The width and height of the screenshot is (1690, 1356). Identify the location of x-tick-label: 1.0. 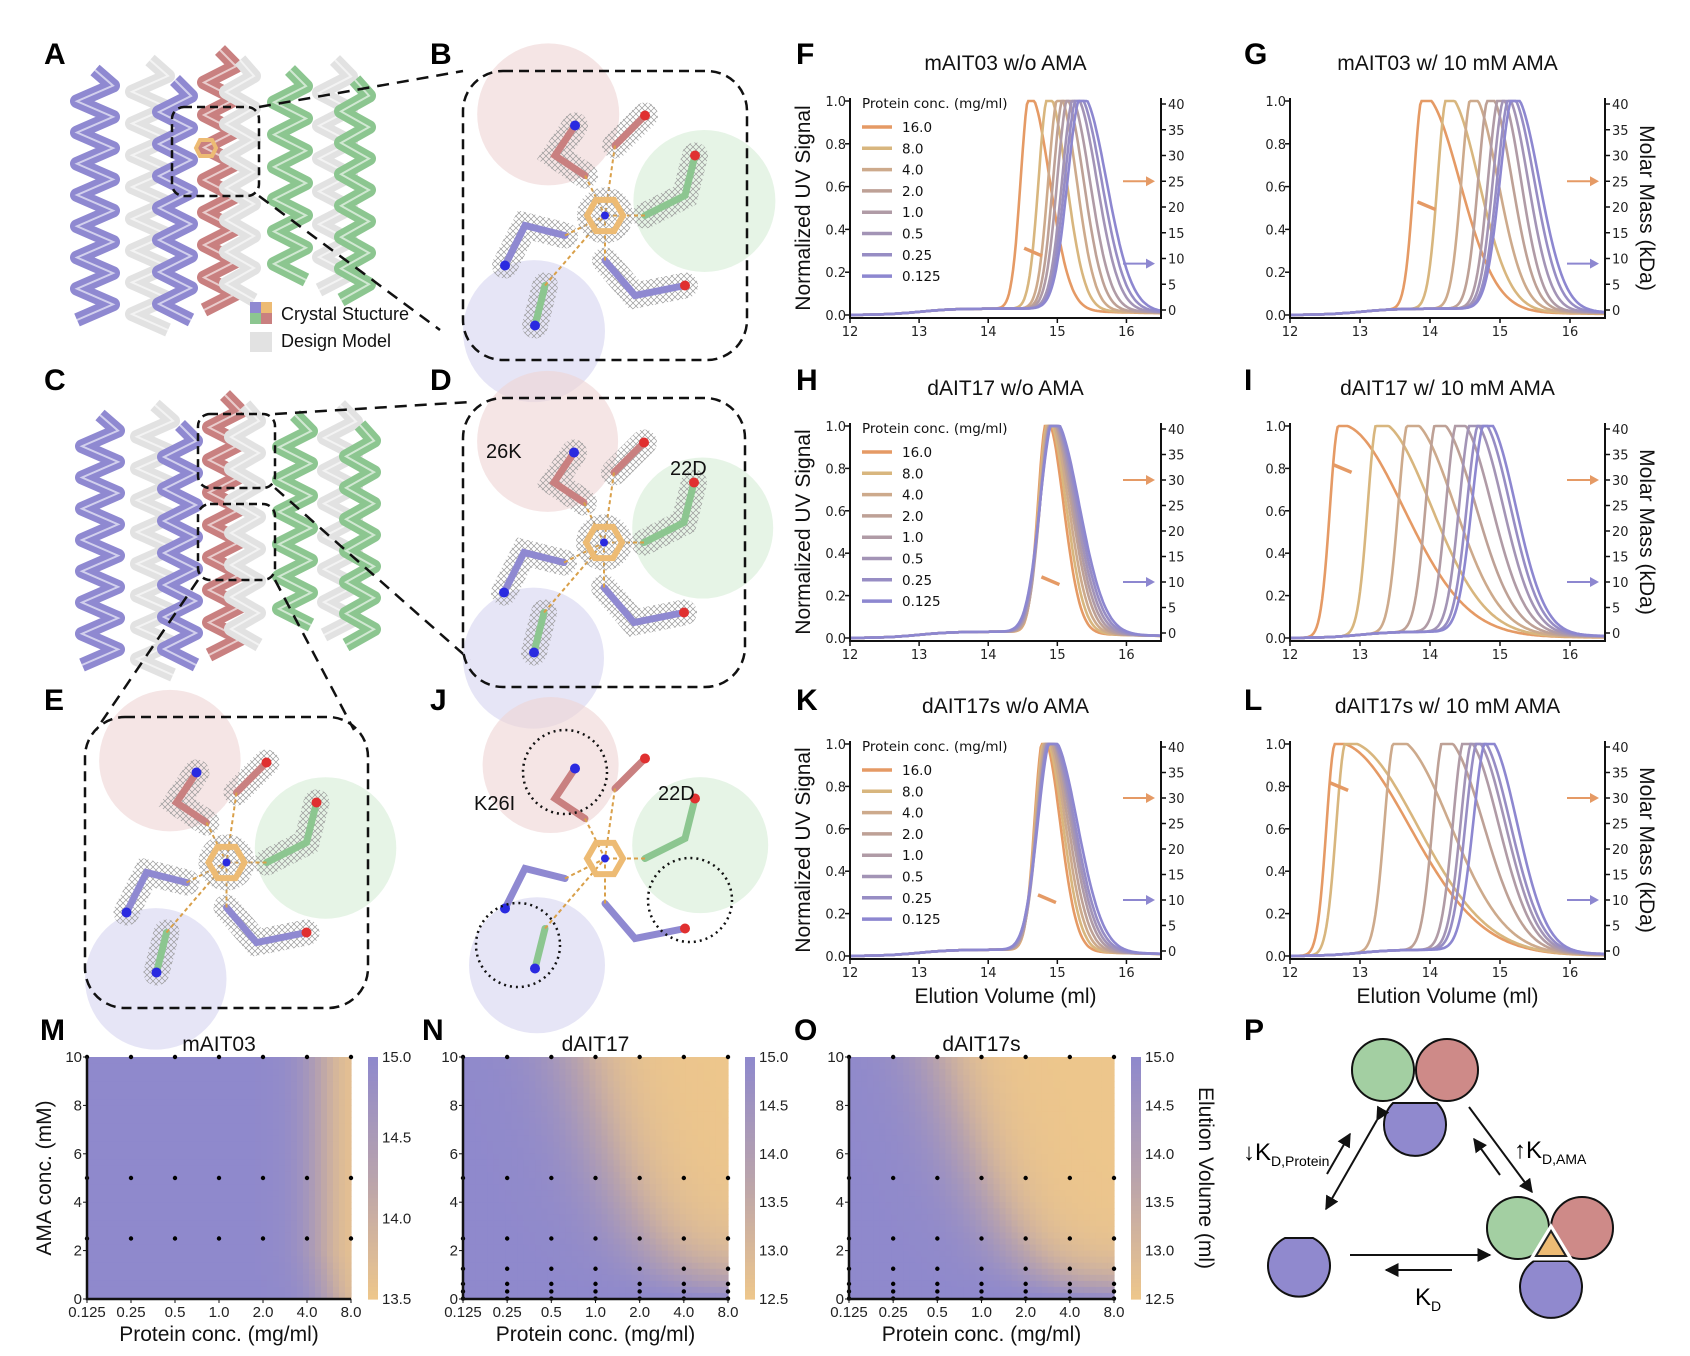
(595, 1312).